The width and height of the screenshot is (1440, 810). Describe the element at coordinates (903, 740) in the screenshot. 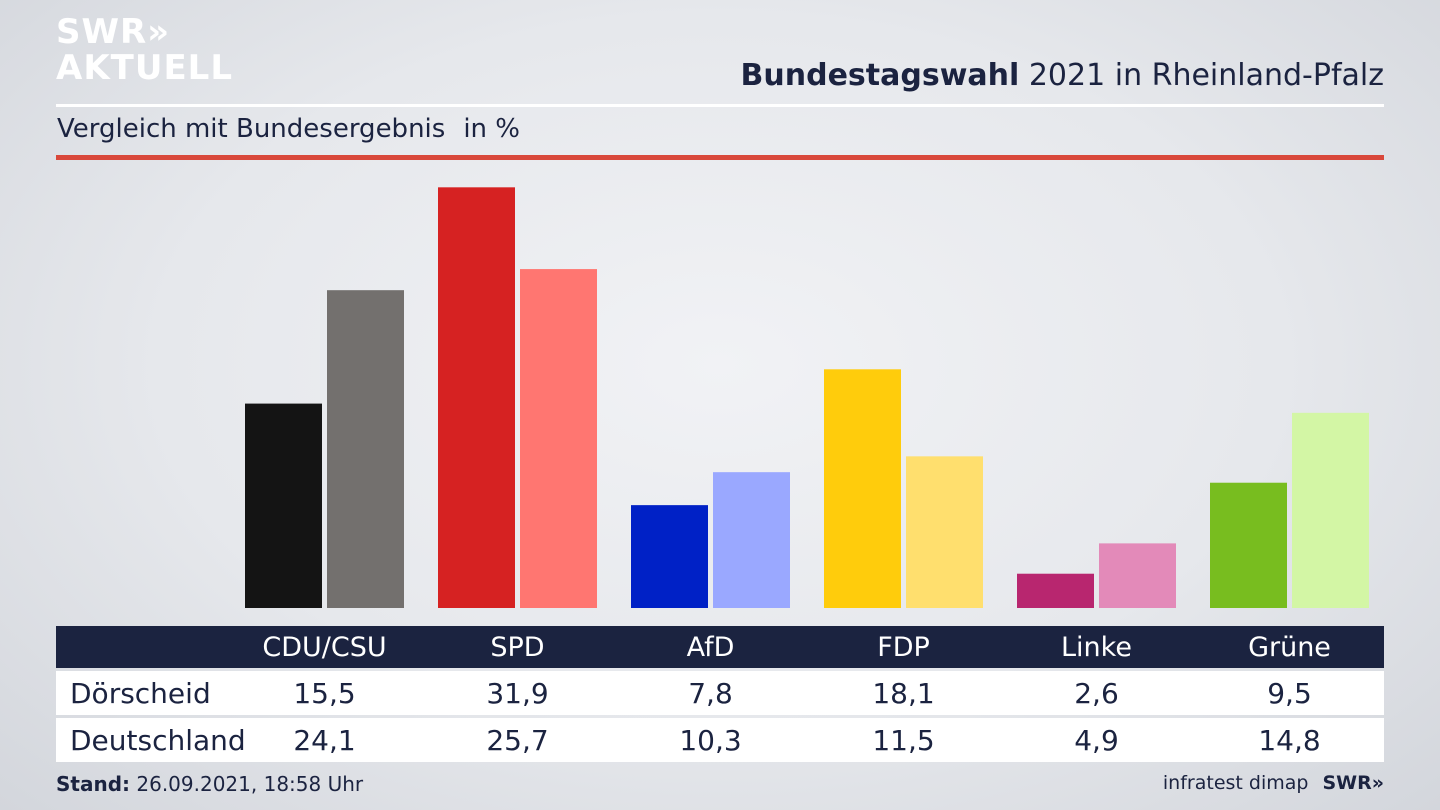

I see `value-cell-deutschland-3: 11,5` at that location.